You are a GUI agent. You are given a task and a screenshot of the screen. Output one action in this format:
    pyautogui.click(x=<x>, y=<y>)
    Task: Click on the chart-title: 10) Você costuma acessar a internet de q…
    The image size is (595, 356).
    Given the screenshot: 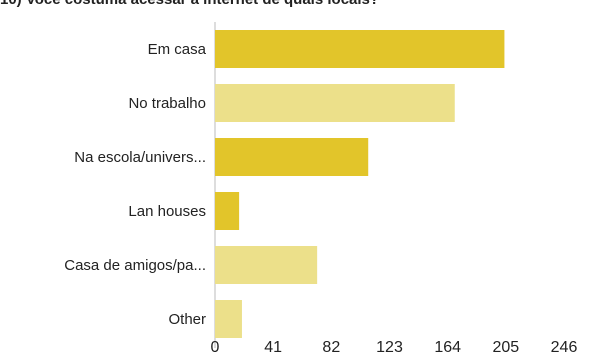 What is the action you would take?
    pyautogui.click(x=297, y=4)
    